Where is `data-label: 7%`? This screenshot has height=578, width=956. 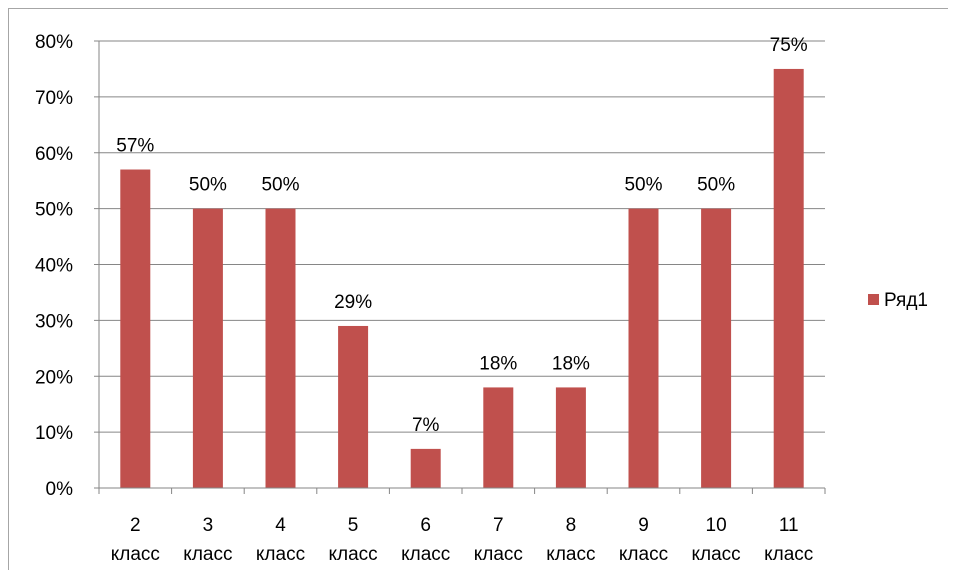
data-label: 7% is located at coordinates (426, 425).